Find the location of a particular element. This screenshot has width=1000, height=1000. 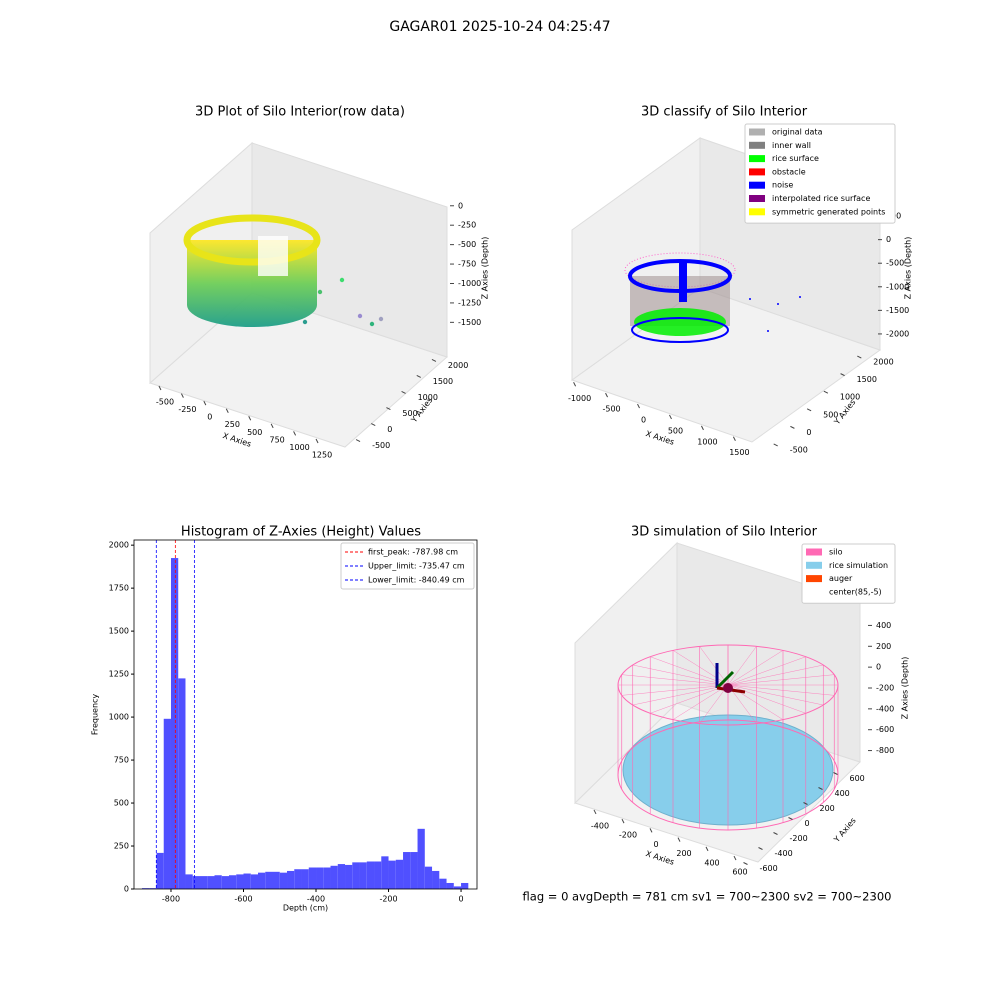

z-tick-label: 0 is located at coordinates (888, 239).